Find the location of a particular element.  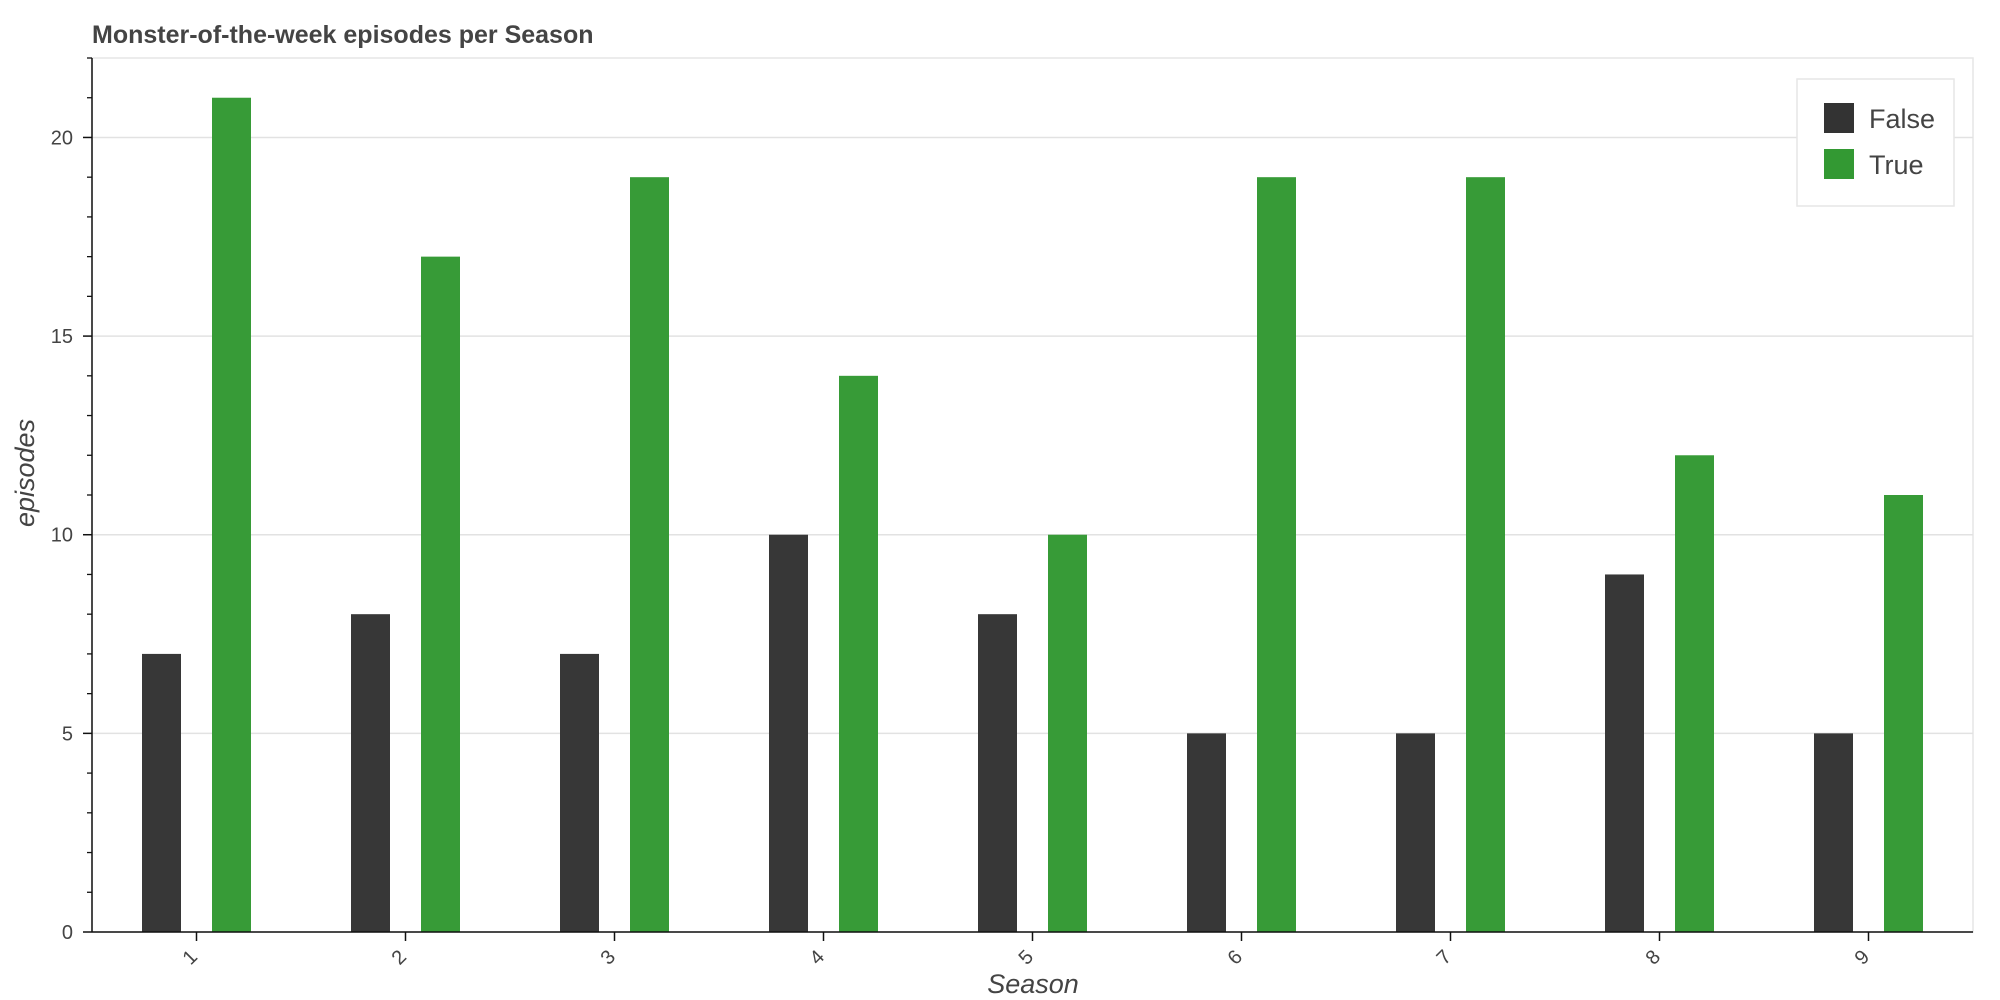

x-tick-label: 2 is located at coordinates (399, 957).